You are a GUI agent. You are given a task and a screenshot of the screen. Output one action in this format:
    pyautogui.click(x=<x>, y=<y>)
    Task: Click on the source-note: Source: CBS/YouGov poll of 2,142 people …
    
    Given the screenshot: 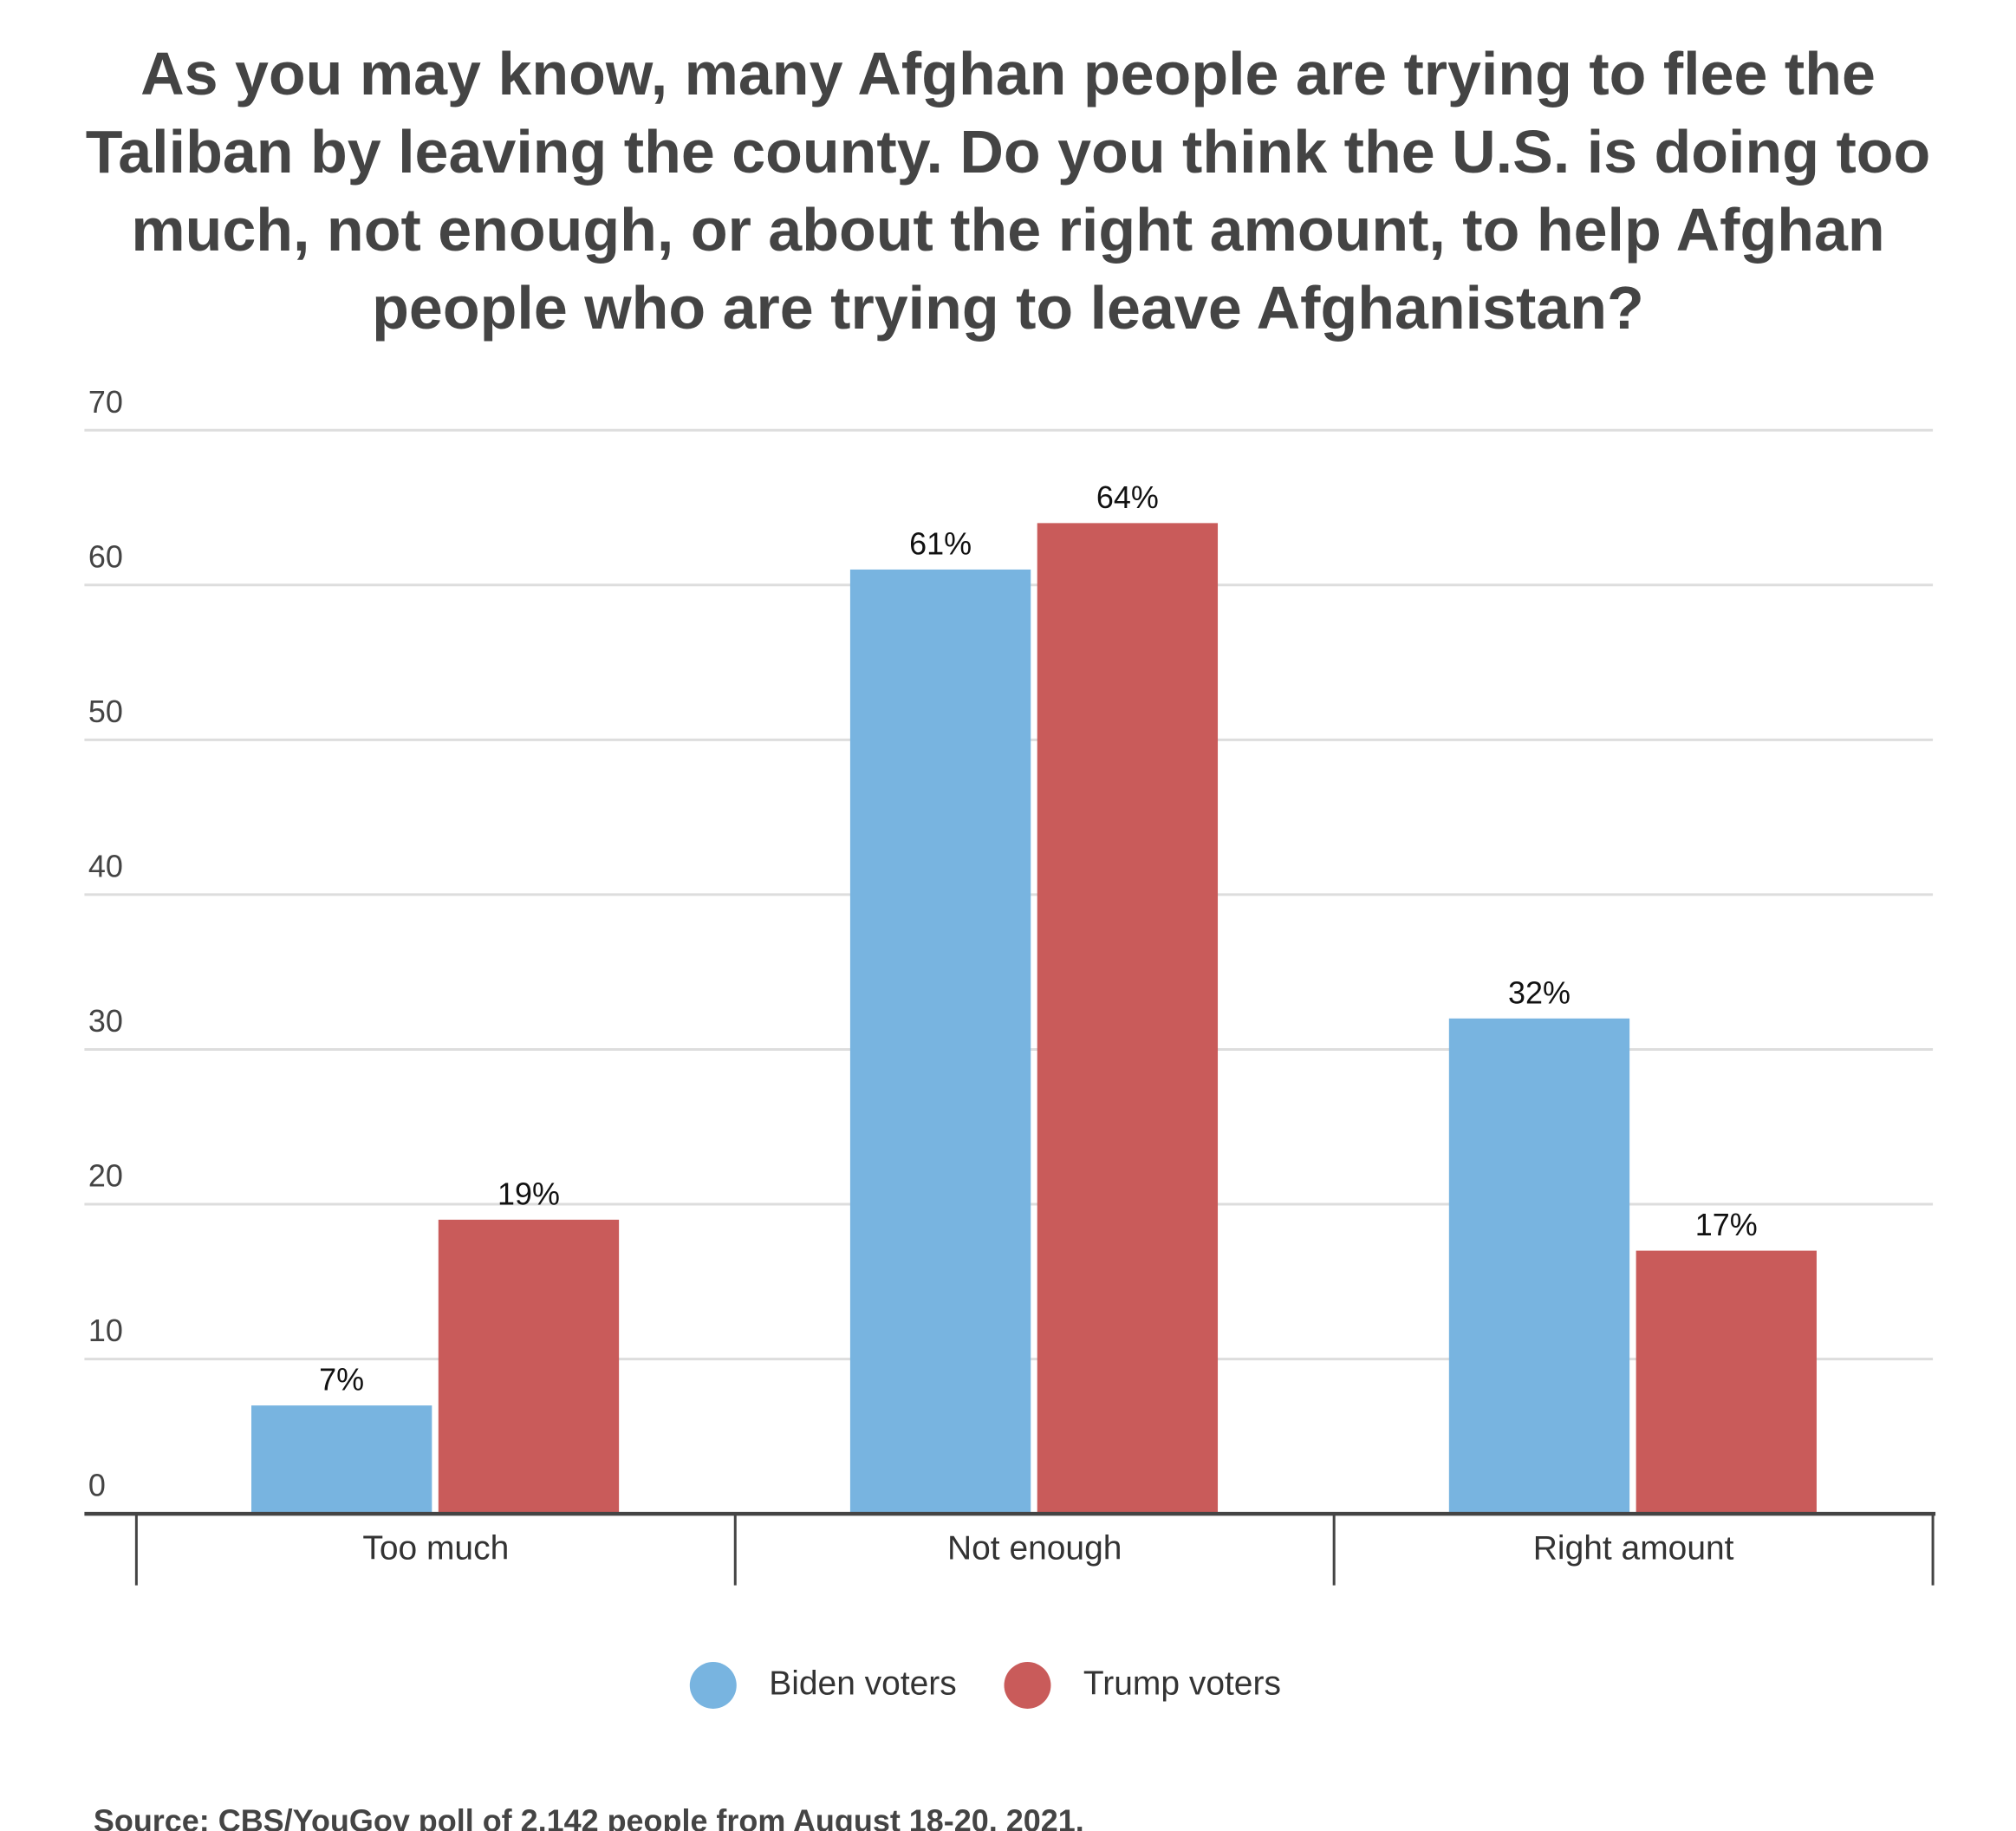 What is the action you would take?
    pyautogui.click(x=589, y=1816)
    